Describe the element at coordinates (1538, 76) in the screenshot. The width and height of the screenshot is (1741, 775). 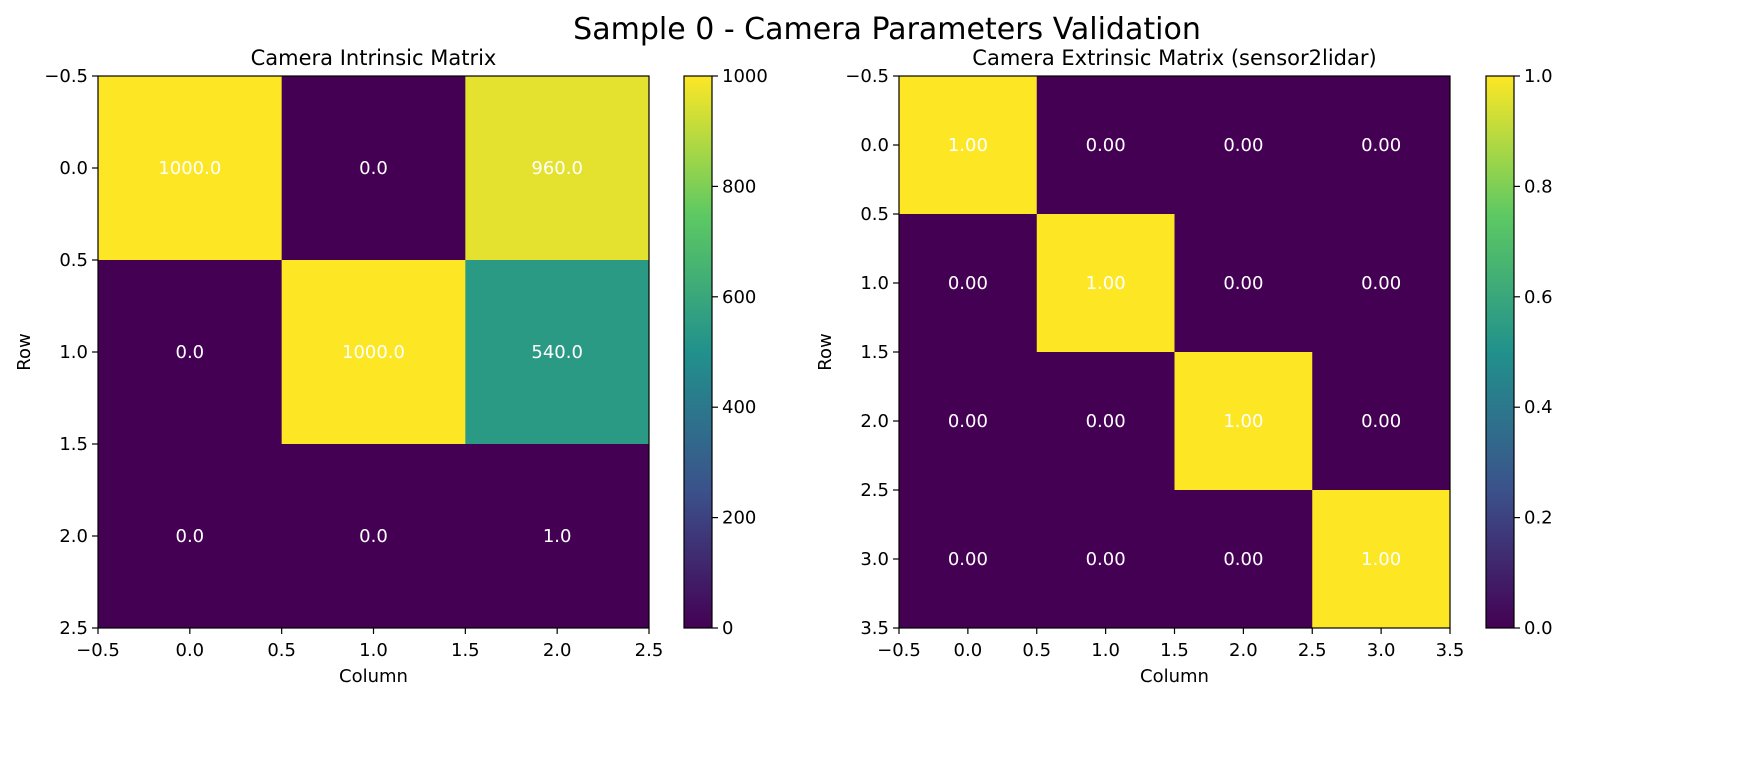
I see `colorbar-tick-label: 1.0` at that location.